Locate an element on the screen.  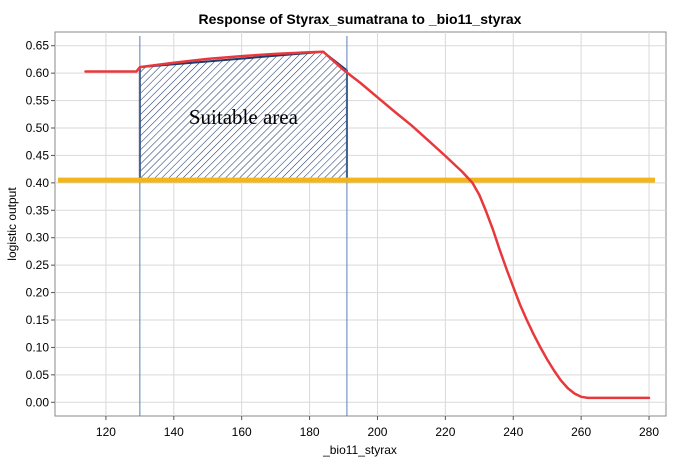
y-tick-label: 0.25 is located at coordinates (38, 265).